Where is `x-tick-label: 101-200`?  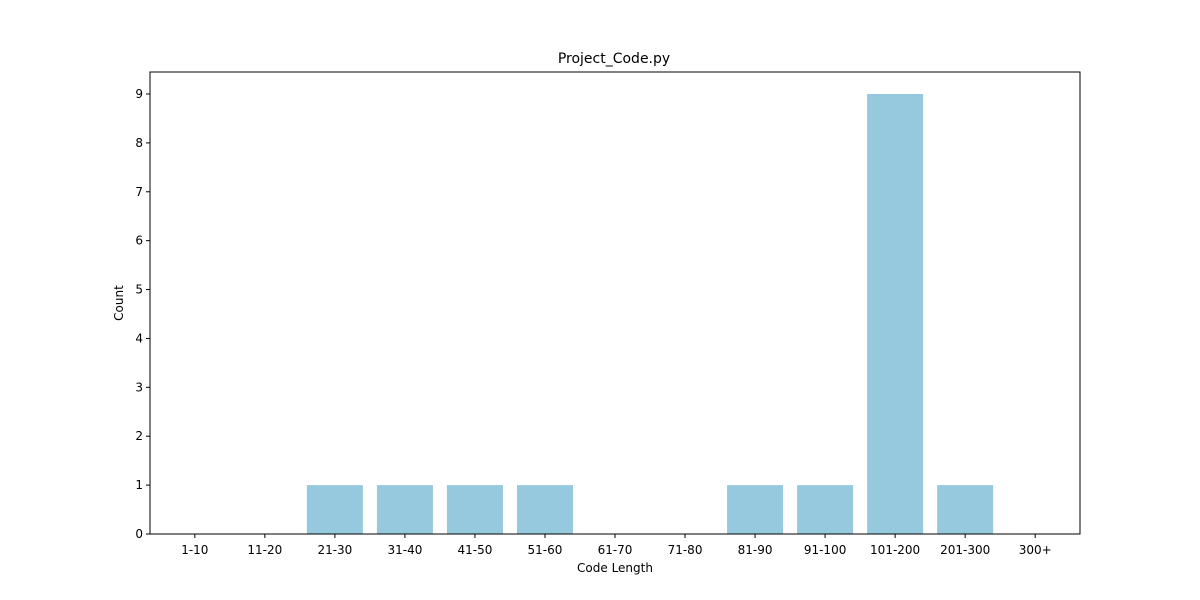
x-tick-label: 101-200 is located at coordinates (895, 550).